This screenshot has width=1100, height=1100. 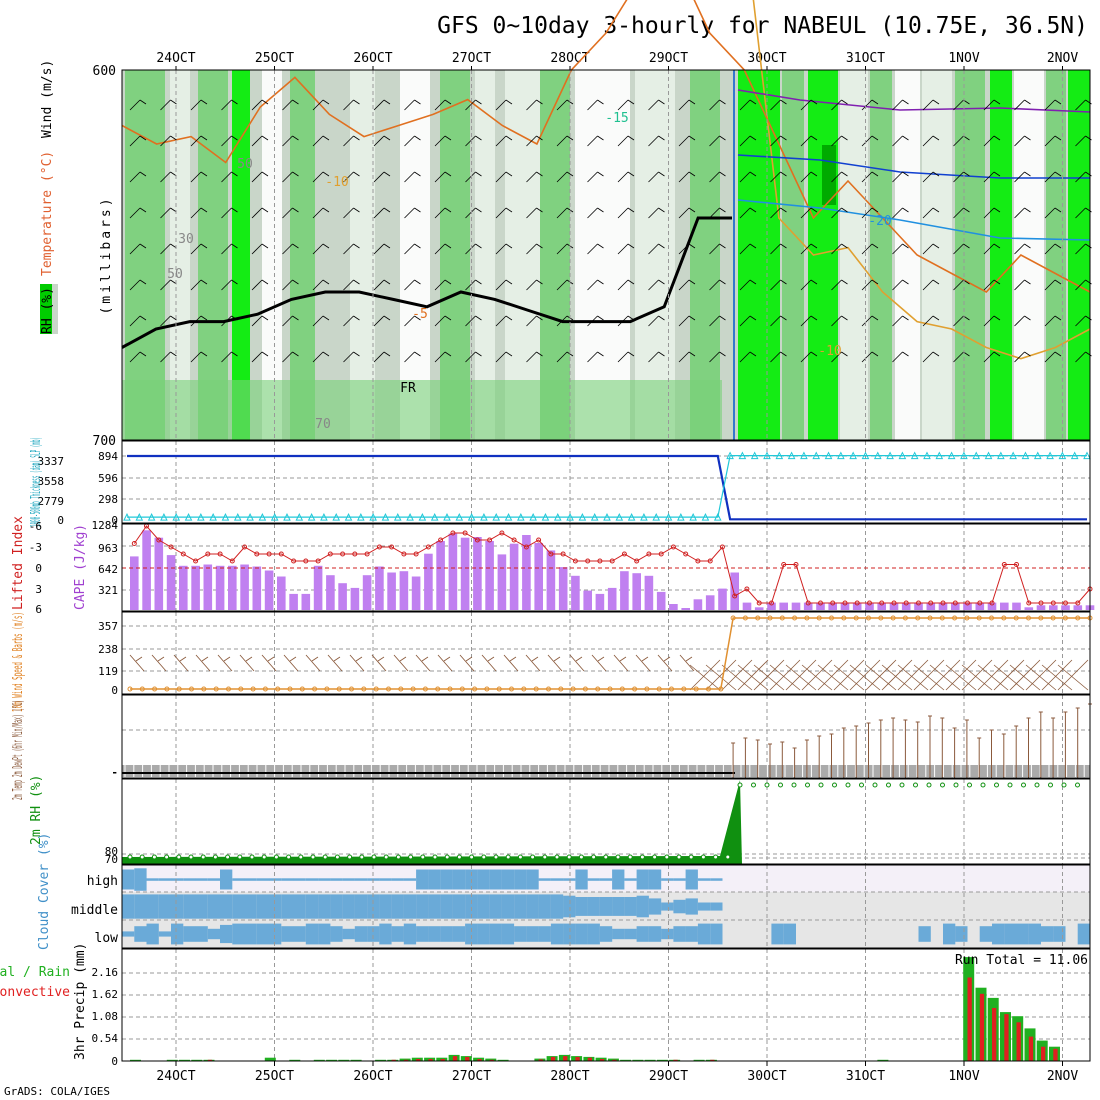 What do you see at coordinates (420, 314) in the screenshot?
I see `contour-label: -5` at bounding box center [420, 314].